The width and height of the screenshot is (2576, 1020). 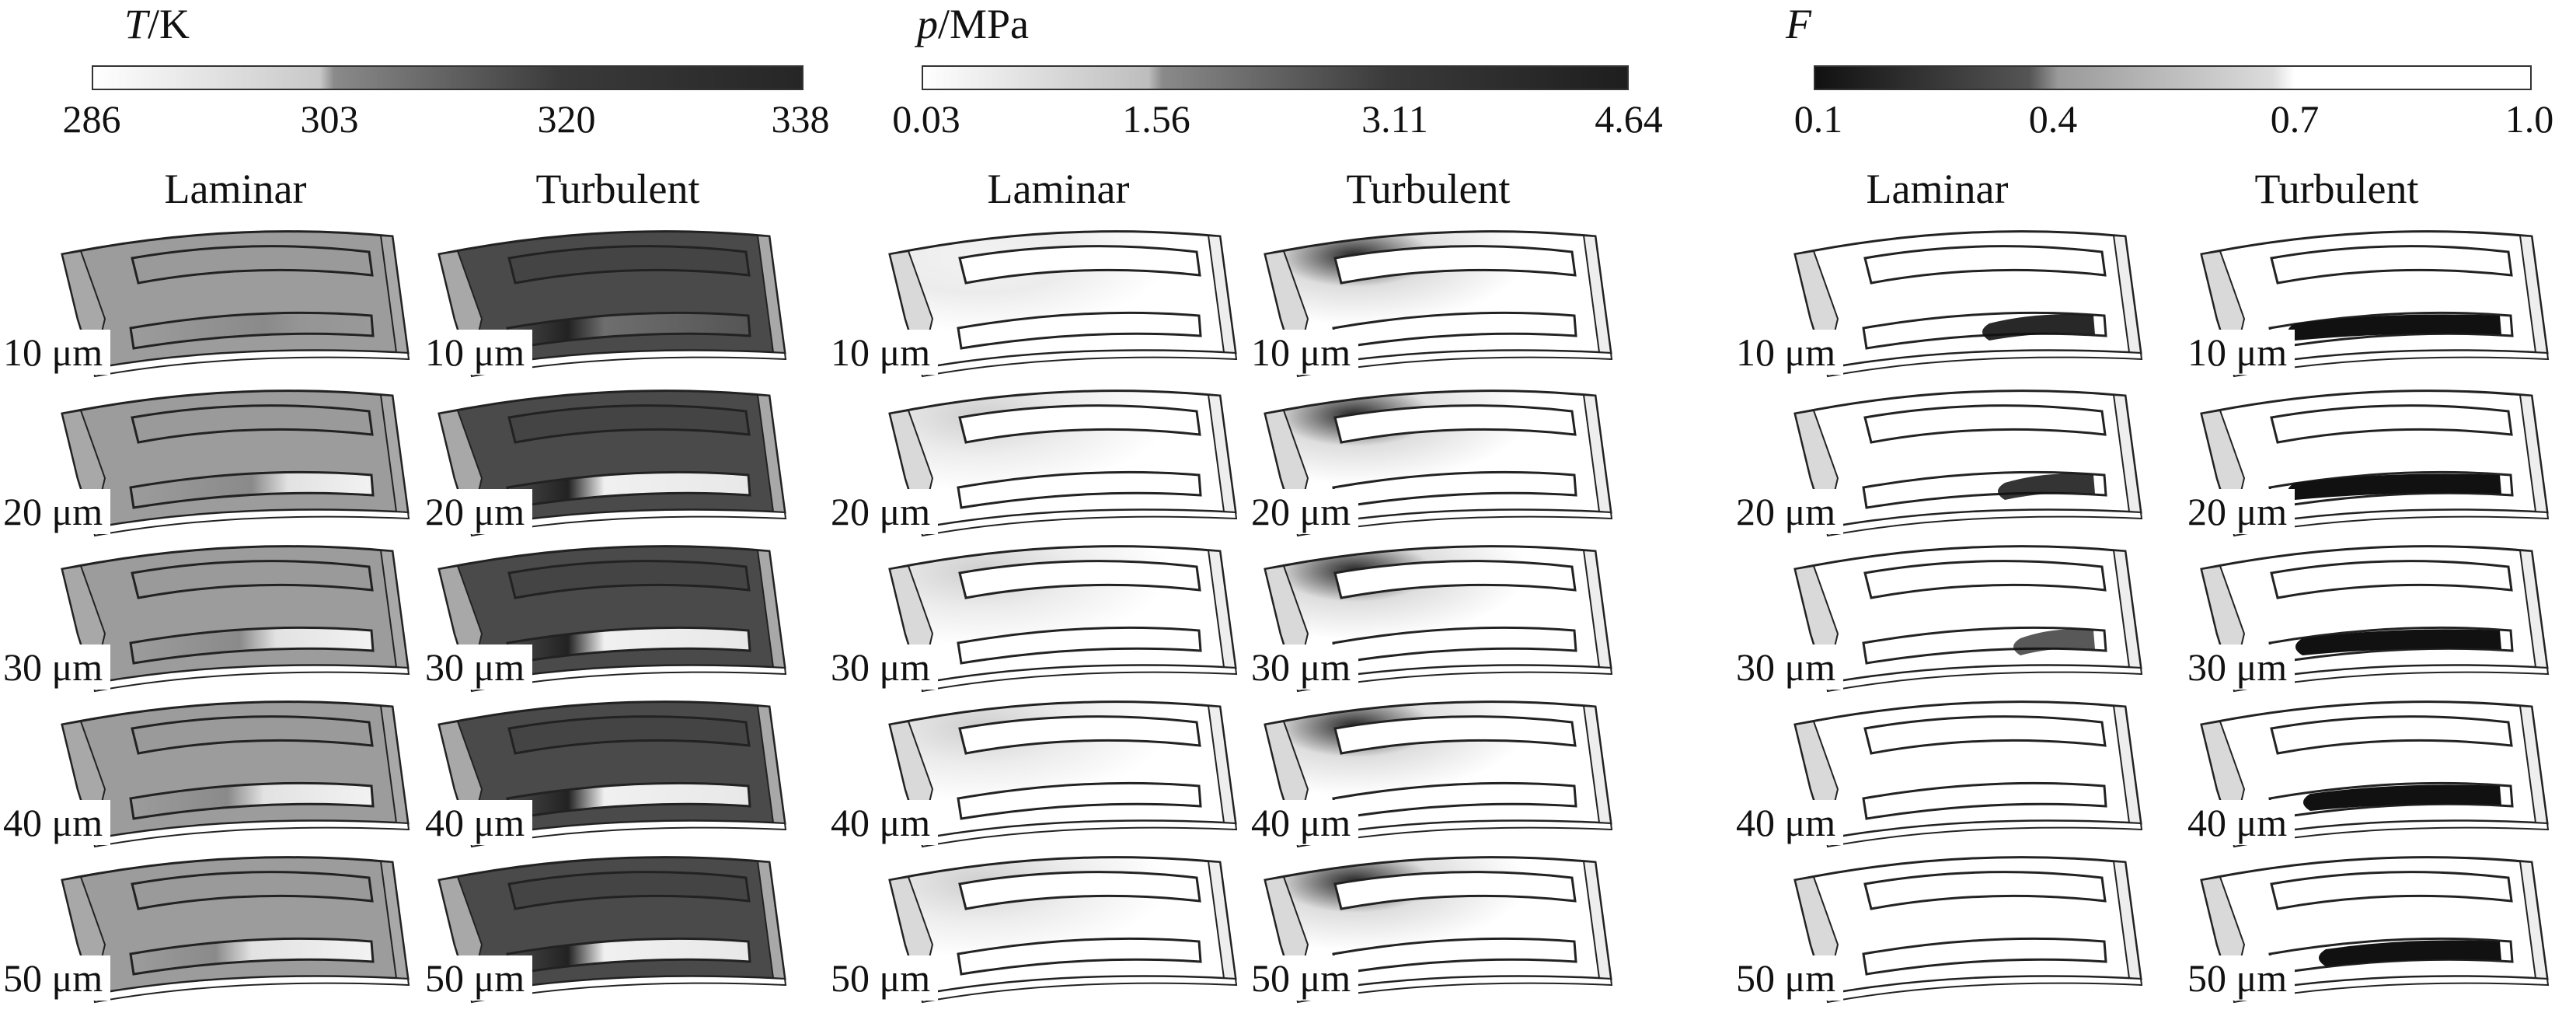 I want to click on pressure-turbulent-header: Turbulent, so click(x=1428, y=189).